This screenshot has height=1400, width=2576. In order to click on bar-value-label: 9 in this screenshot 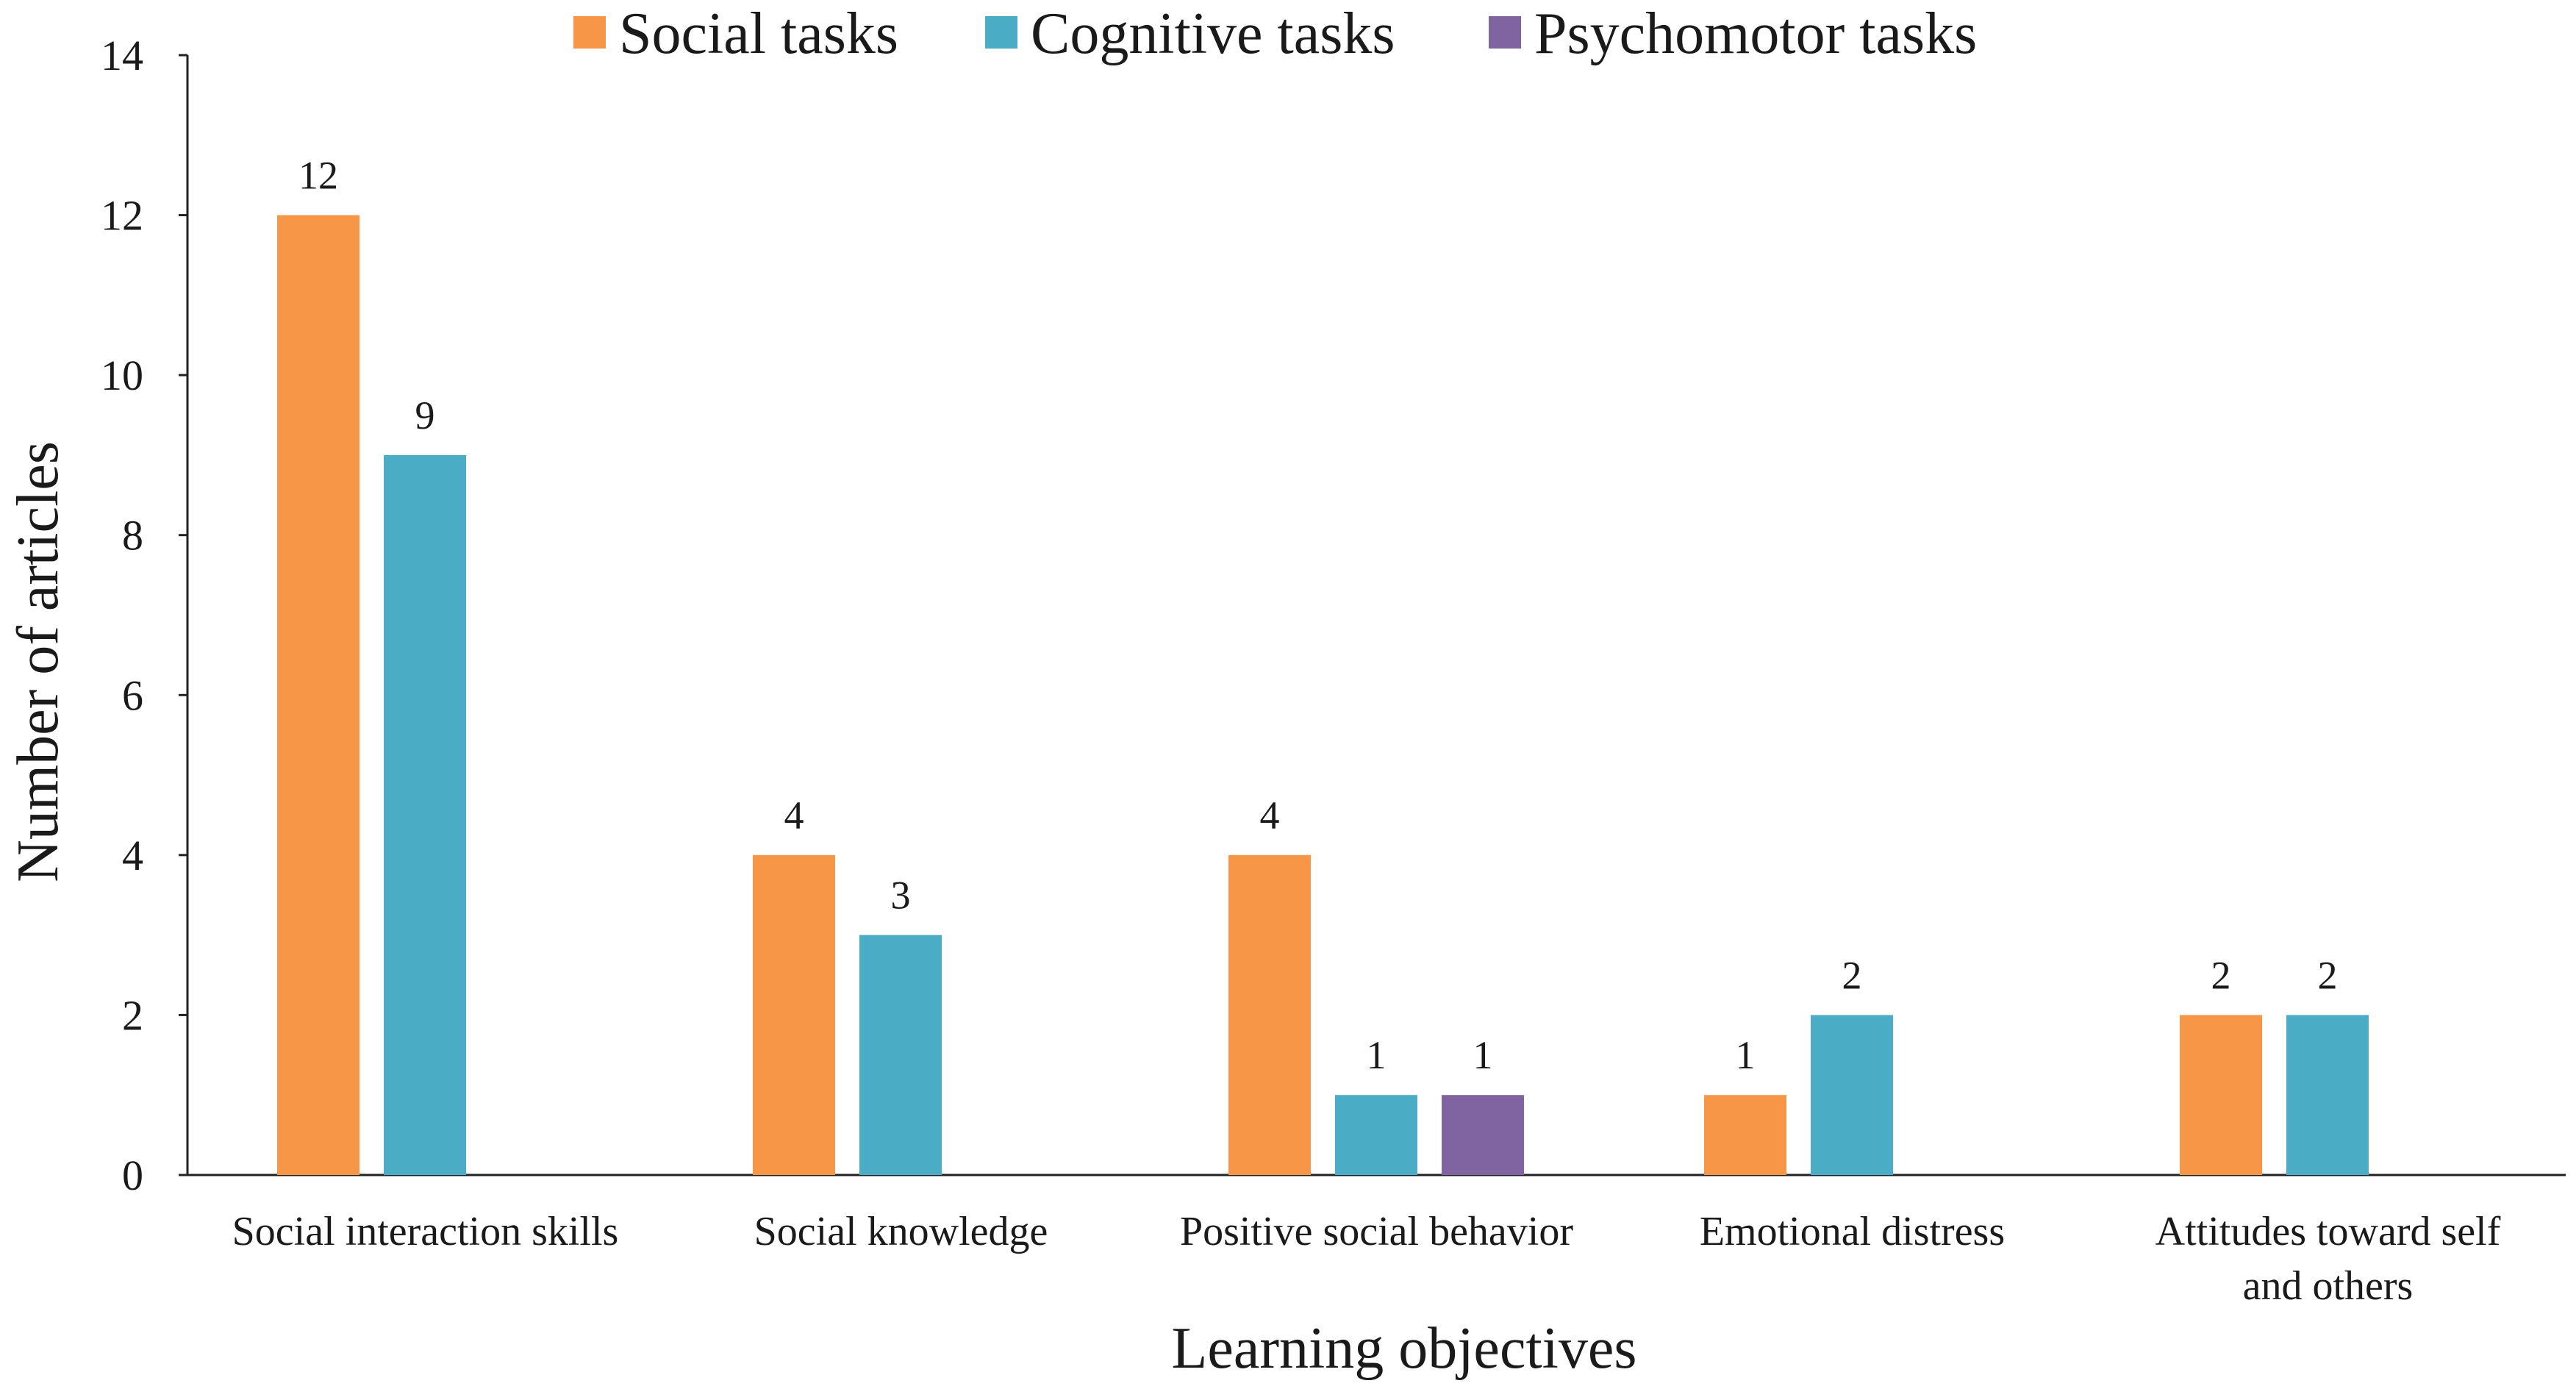, I will do `click(425, 416)`.